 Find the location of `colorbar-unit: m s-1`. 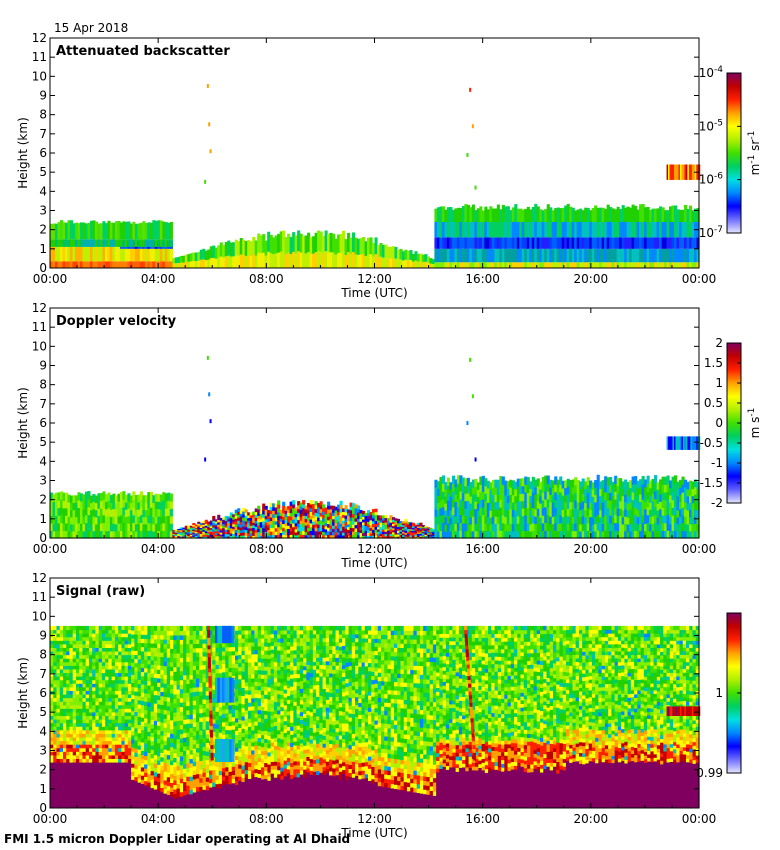

colorbar-unit: m s-1 is located at coordinates (754, 423).